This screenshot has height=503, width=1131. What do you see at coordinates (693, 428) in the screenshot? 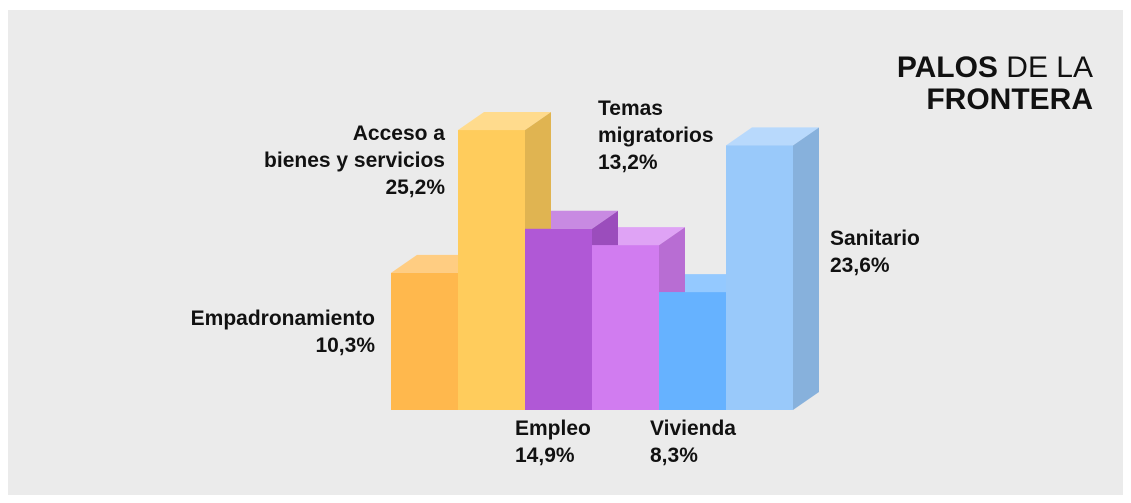
I see `category-label: Vivienda` at bounding box center [693, 428].